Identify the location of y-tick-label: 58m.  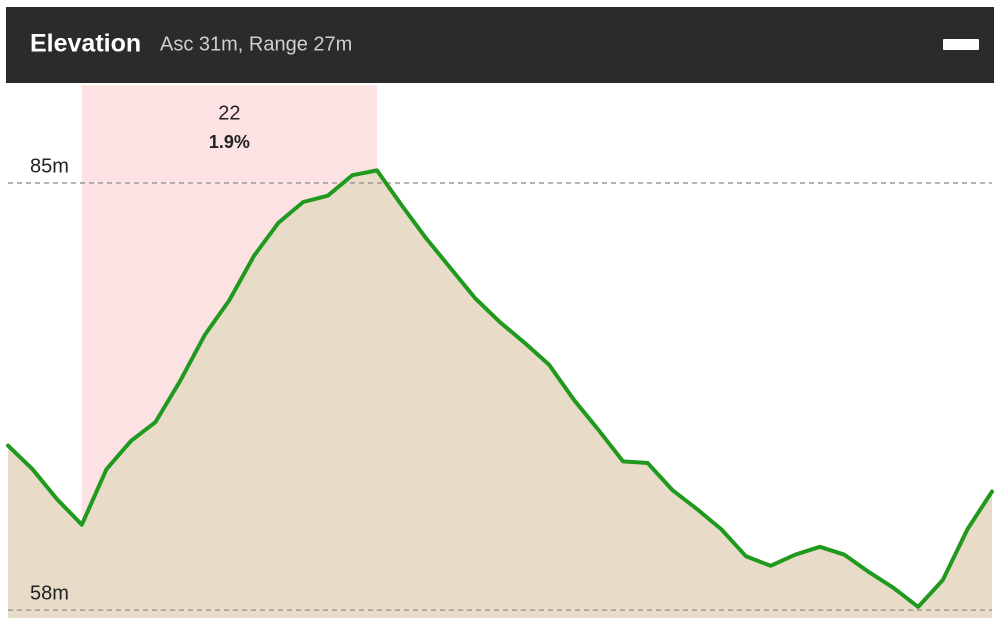
(49, 593).